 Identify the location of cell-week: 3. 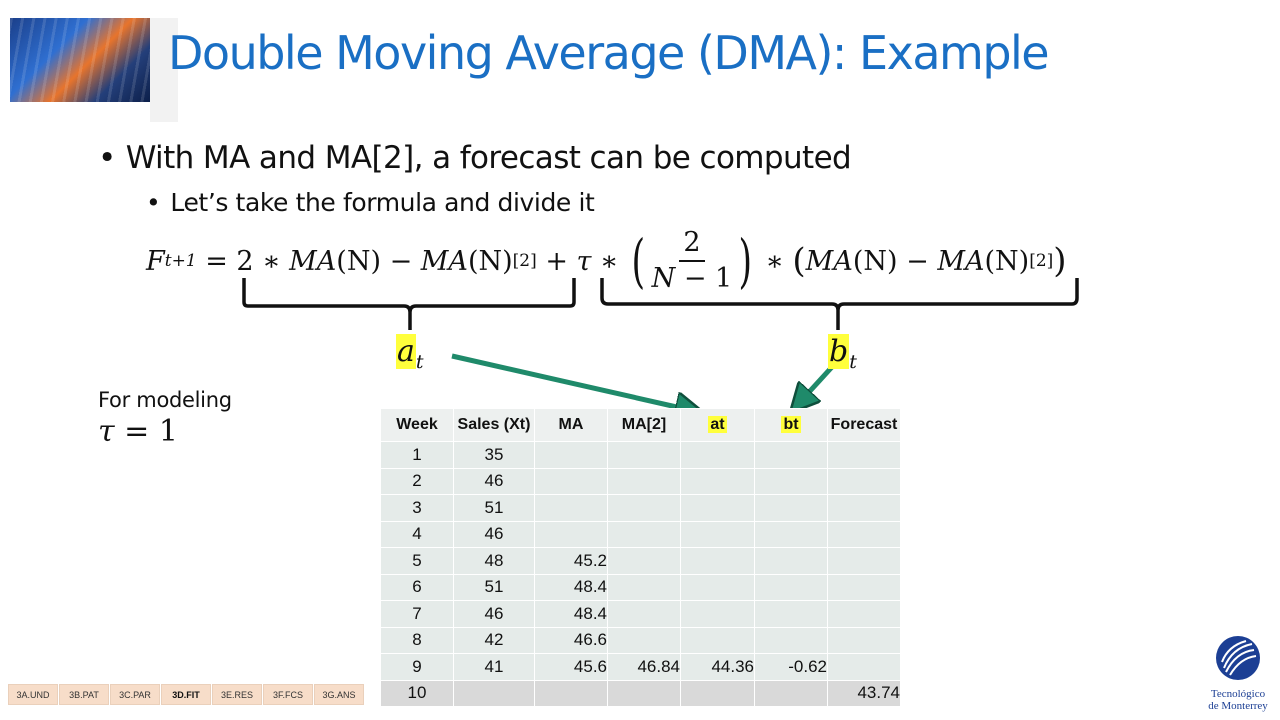
(417, 508).